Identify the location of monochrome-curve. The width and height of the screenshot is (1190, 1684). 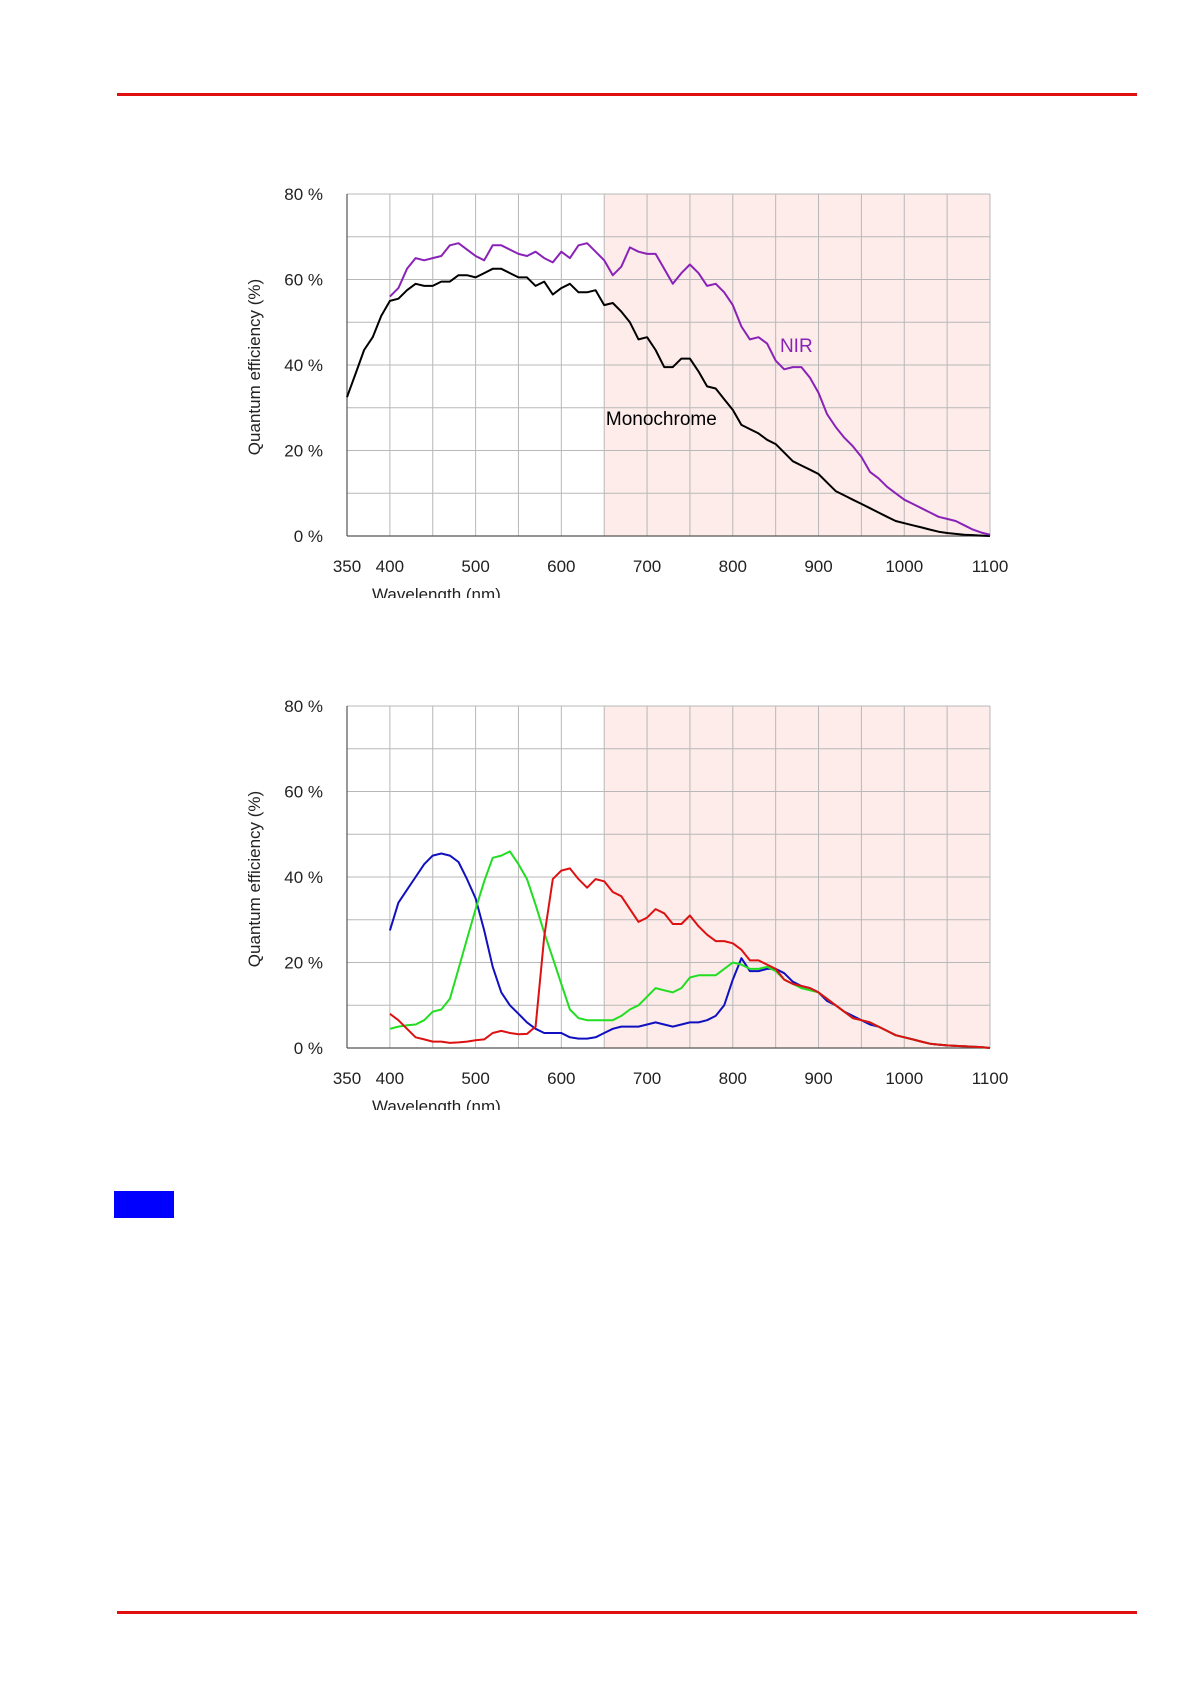
(668, 402).